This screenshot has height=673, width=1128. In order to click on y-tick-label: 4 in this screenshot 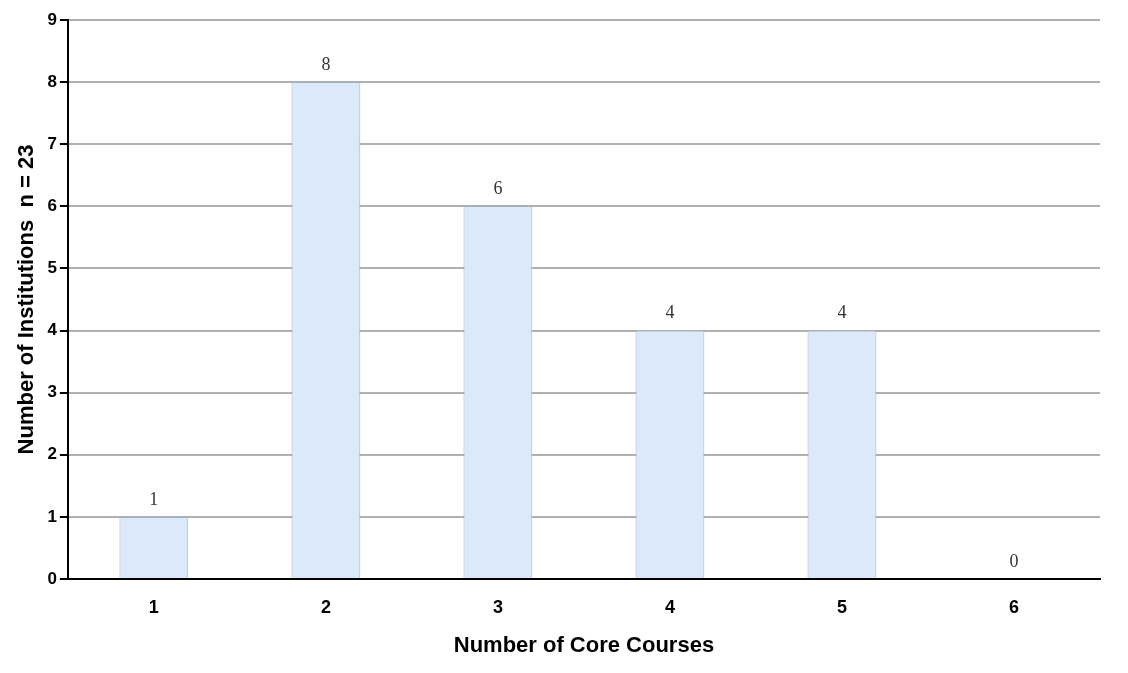, I will do `click(52, 330)`.